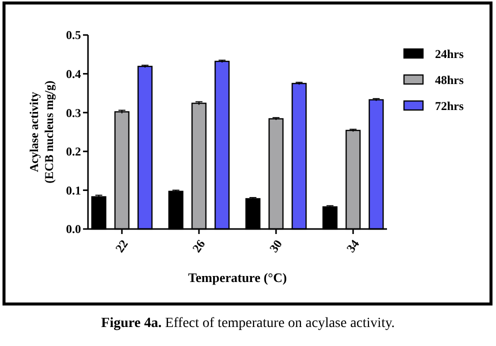 This screenshot has height=346, width=496. What do you see at coordinates (73, 151) in the screenshot?
I see `y-tick-label: 0.2` at bounding box center [73, 151].